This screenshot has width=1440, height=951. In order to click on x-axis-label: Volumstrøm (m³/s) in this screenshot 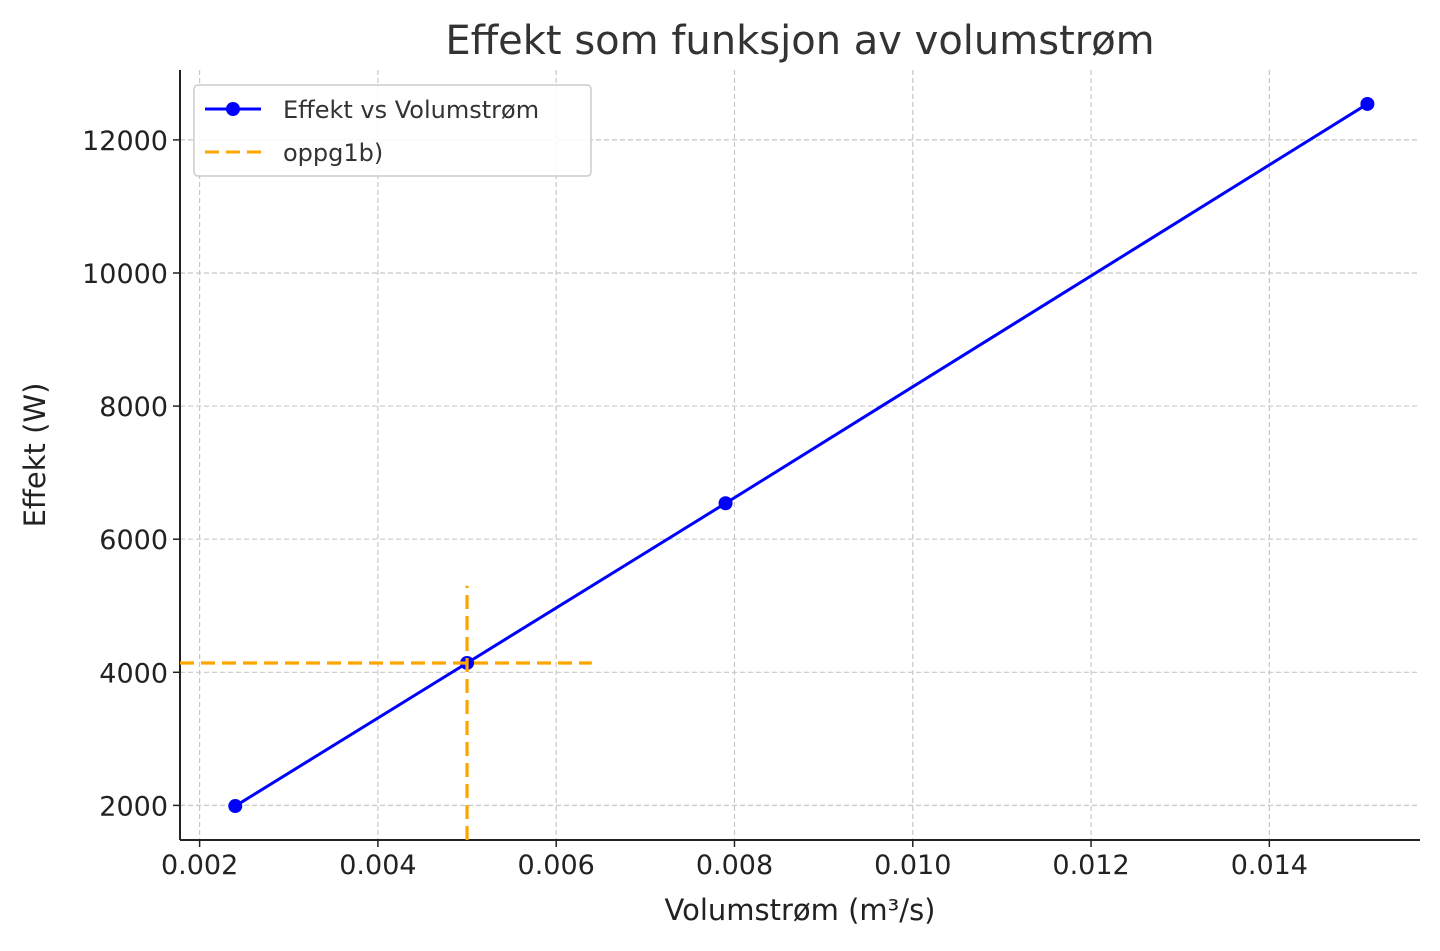, I will do `click(799, 910)`.